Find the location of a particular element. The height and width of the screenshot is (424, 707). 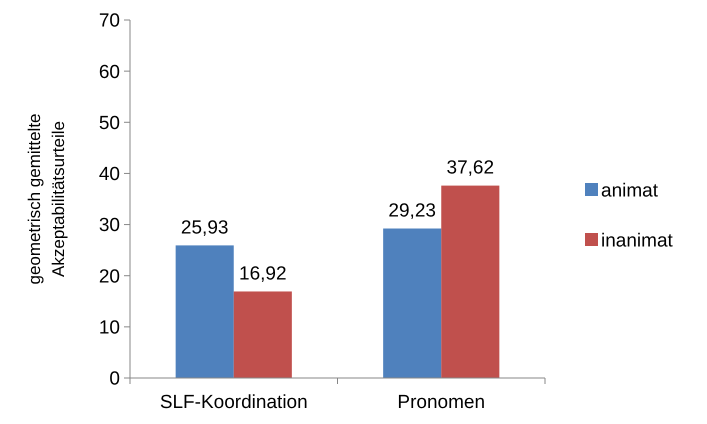

legend-label: inanimat is located at coordinates (637, 241).